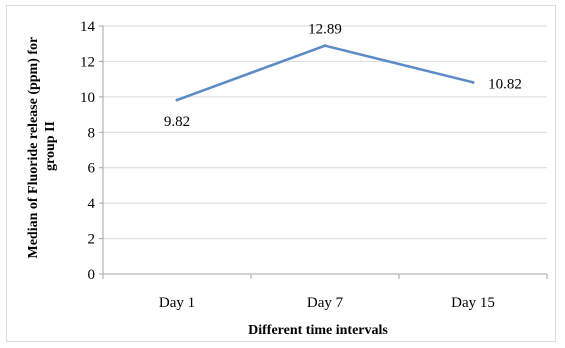 The width and height of the screenshot is (565, 348). Describe the element at coordinates (33, 148) in the screenshot. I see `y-axis-title-line-1: Median of Fluoride release (ppm) for` at that location.